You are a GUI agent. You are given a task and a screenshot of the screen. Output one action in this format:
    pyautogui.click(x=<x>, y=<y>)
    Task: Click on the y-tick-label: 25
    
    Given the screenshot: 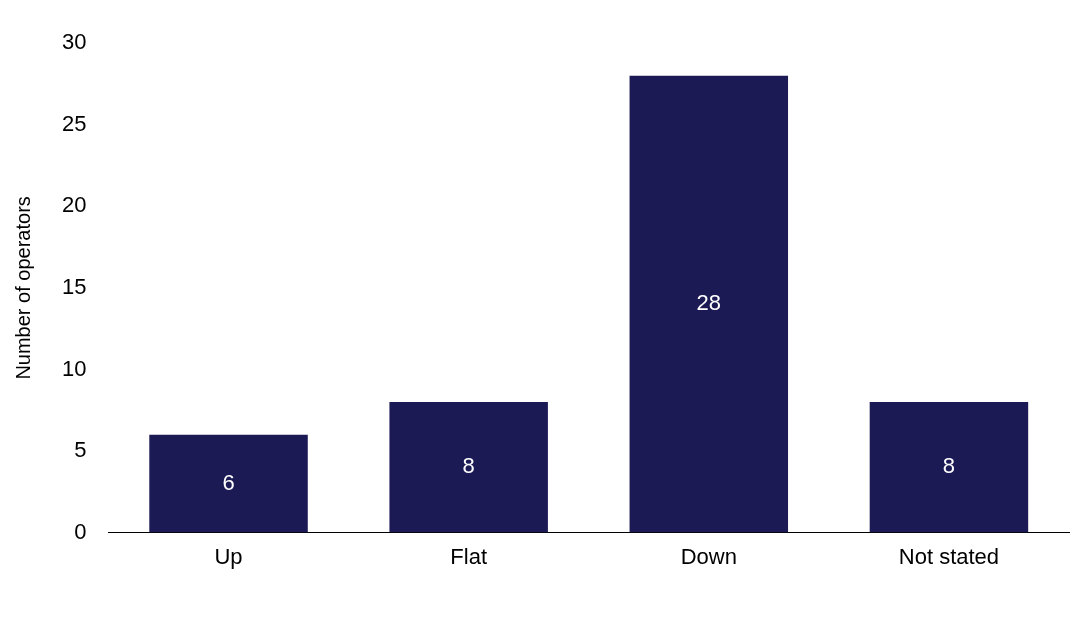 What is the action you would take?
    pyautogui.click(x=74, y=123)
    